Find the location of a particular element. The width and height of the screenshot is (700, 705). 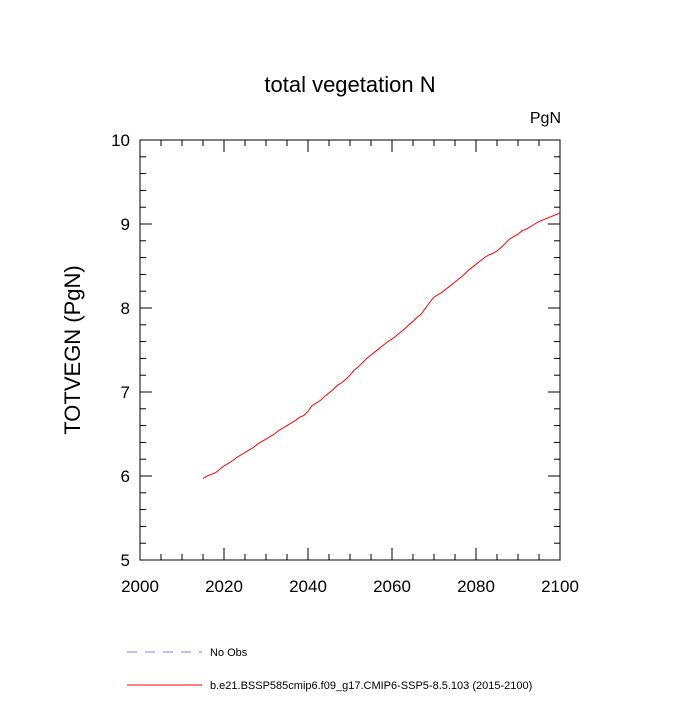

y-tick-label: 6 is located at coordinates (125, 476).